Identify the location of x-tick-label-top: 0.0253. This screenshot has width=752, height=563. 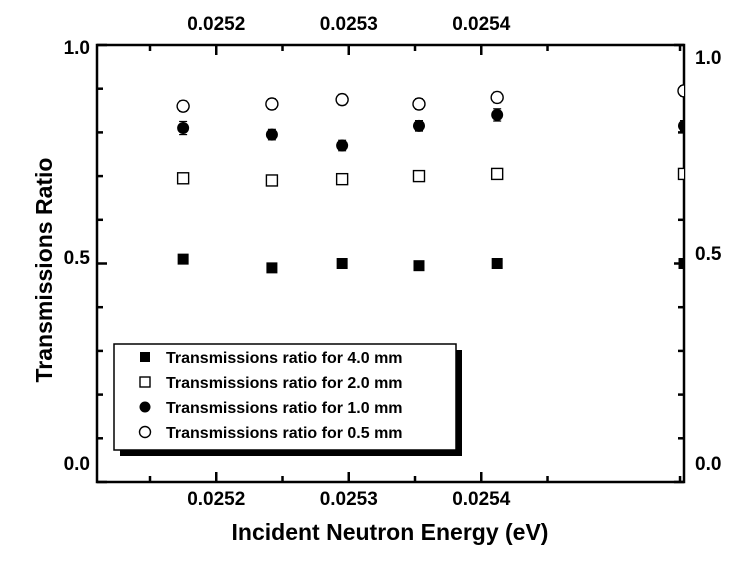
(349, 24).